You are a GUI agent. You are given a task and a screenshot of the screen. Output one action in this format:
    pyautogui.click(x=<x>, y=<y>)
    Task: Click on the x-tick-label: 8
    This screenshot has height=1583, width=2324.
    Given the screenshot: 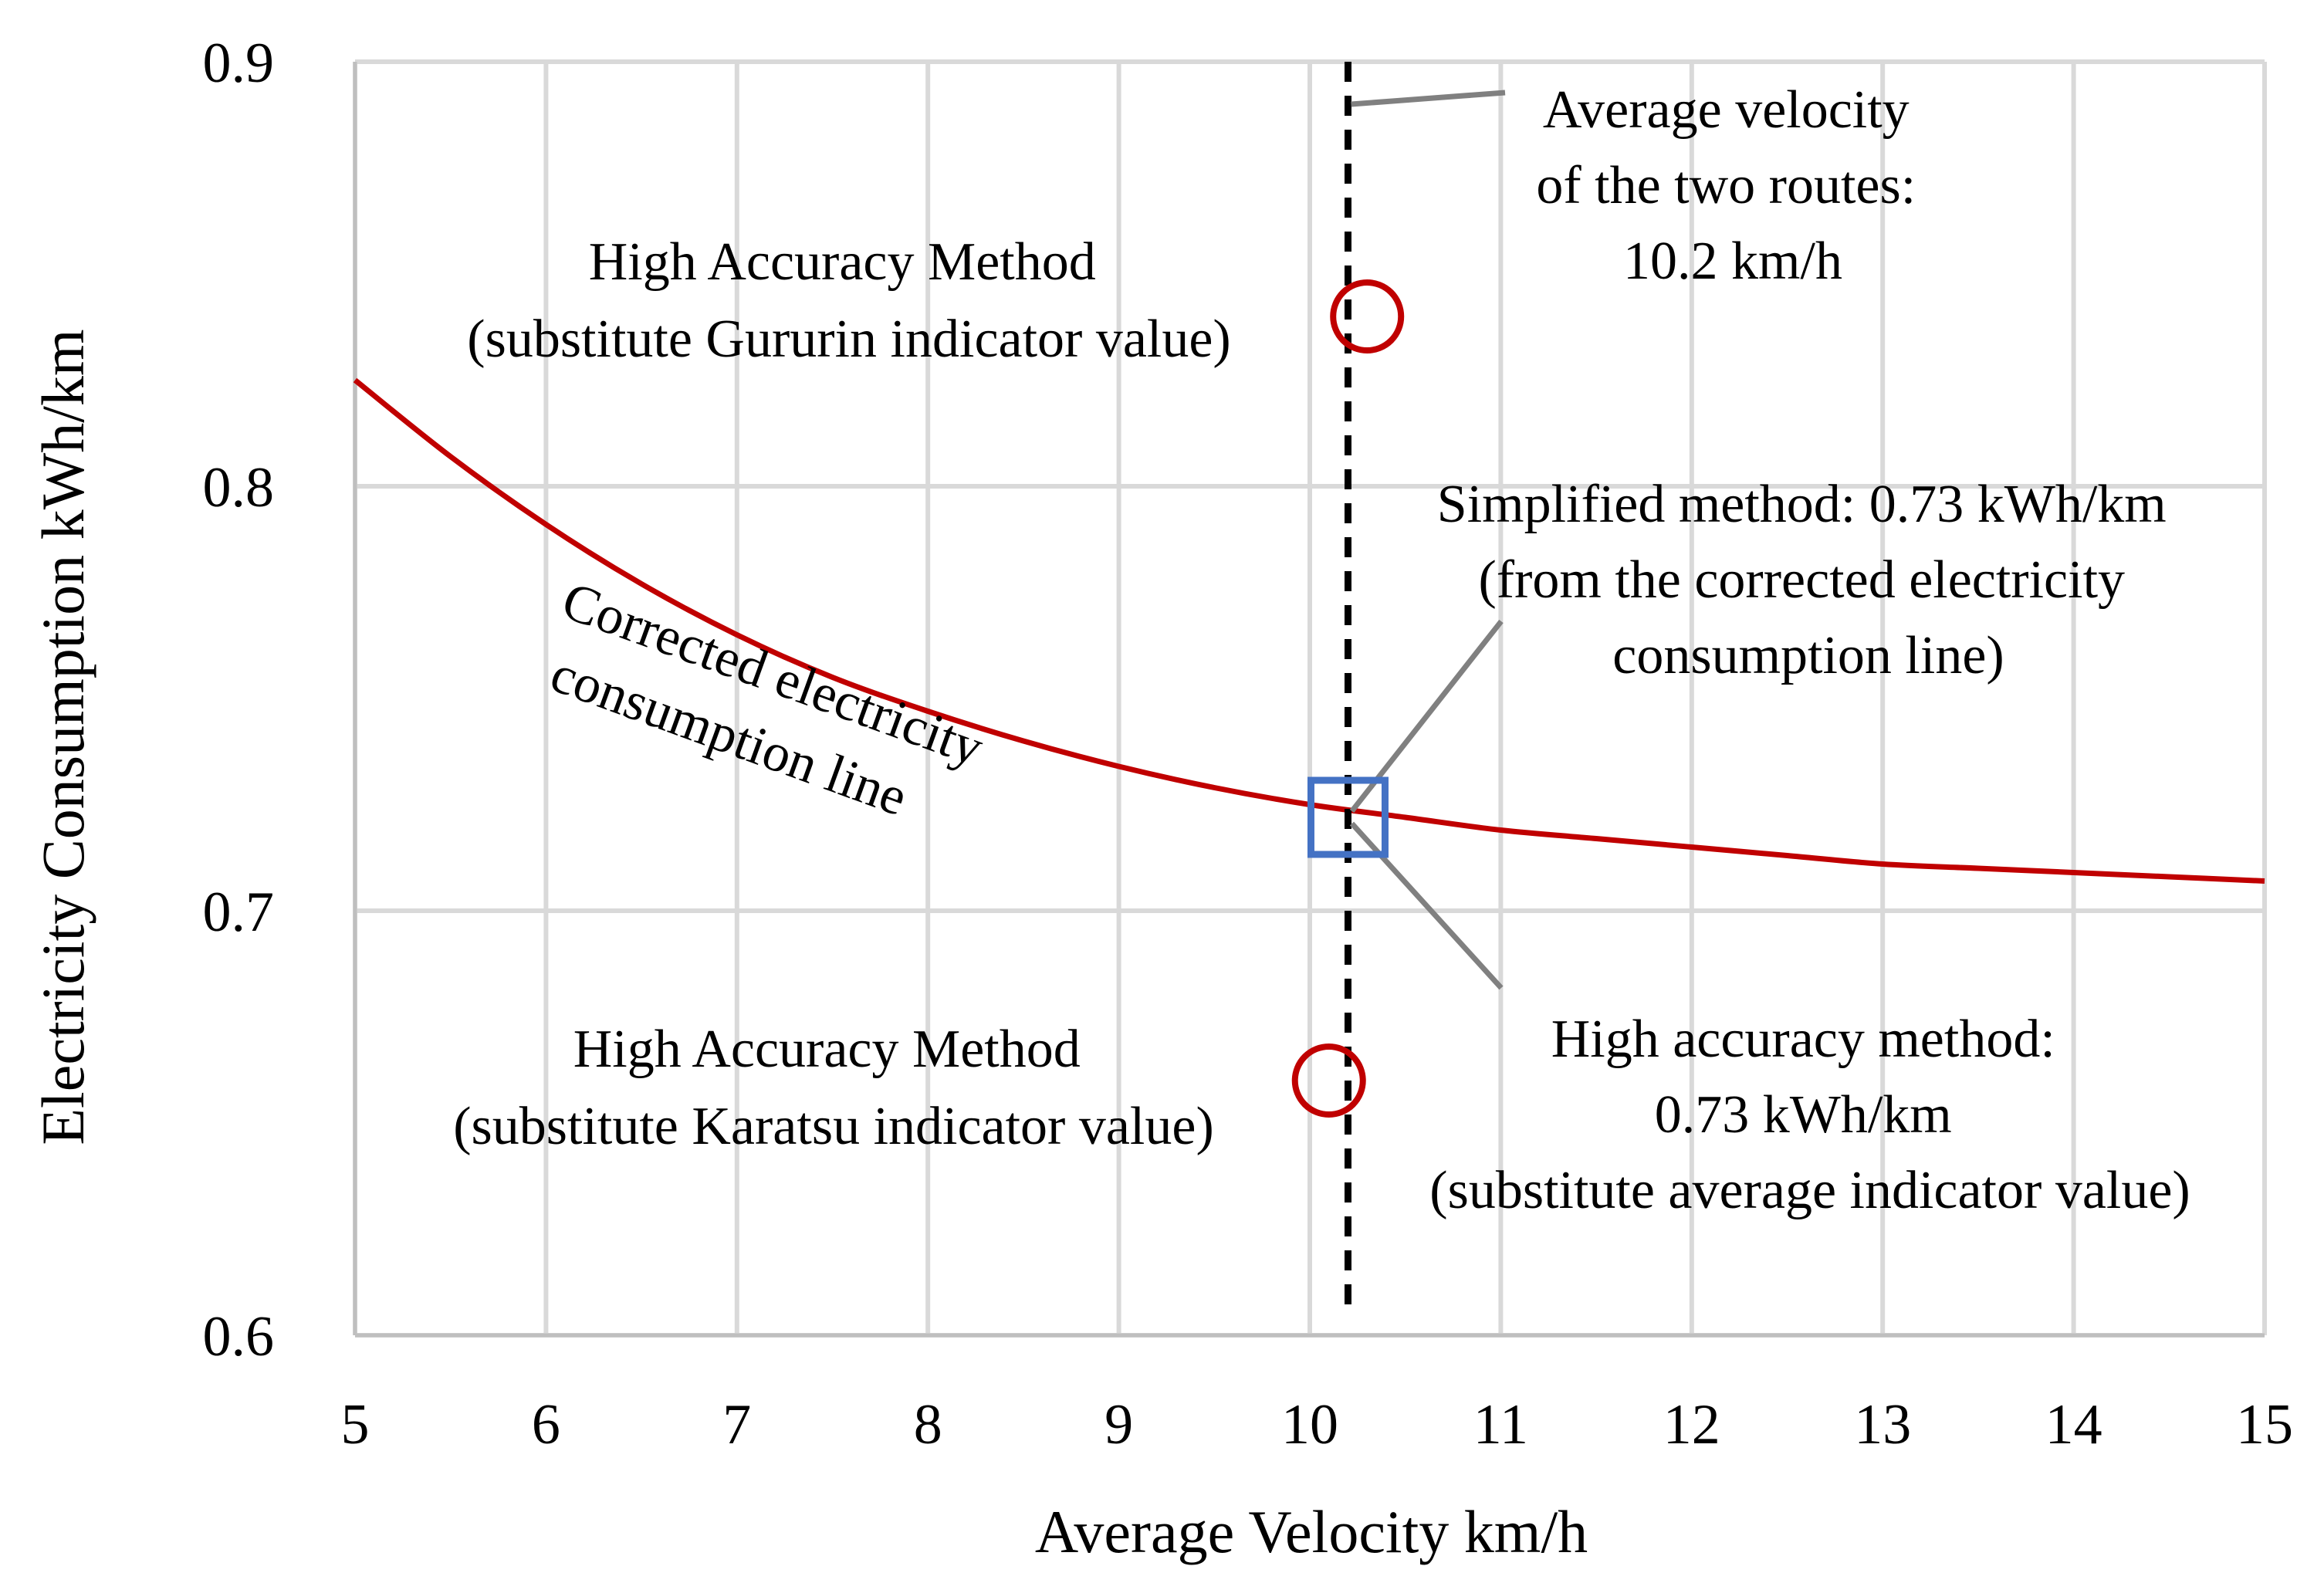 What is the action you would take?
    pyautogui.click(x=928, y=1424)
    